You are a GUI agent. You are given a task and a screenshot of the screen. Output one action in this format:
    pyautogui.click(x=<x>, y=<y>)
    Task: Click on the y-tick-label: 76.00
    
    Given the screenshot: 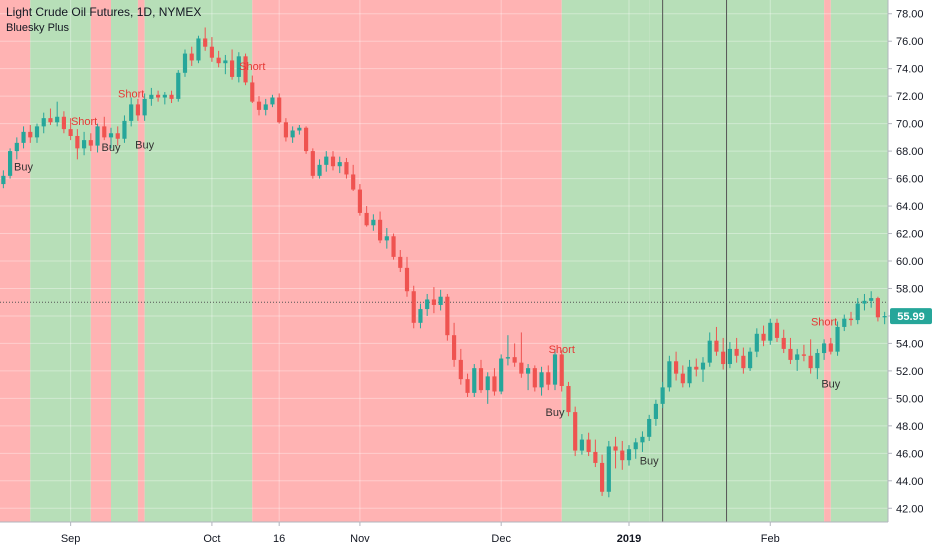 What is the action you would take?
    pyautogui.click(x=910, y=42)
    